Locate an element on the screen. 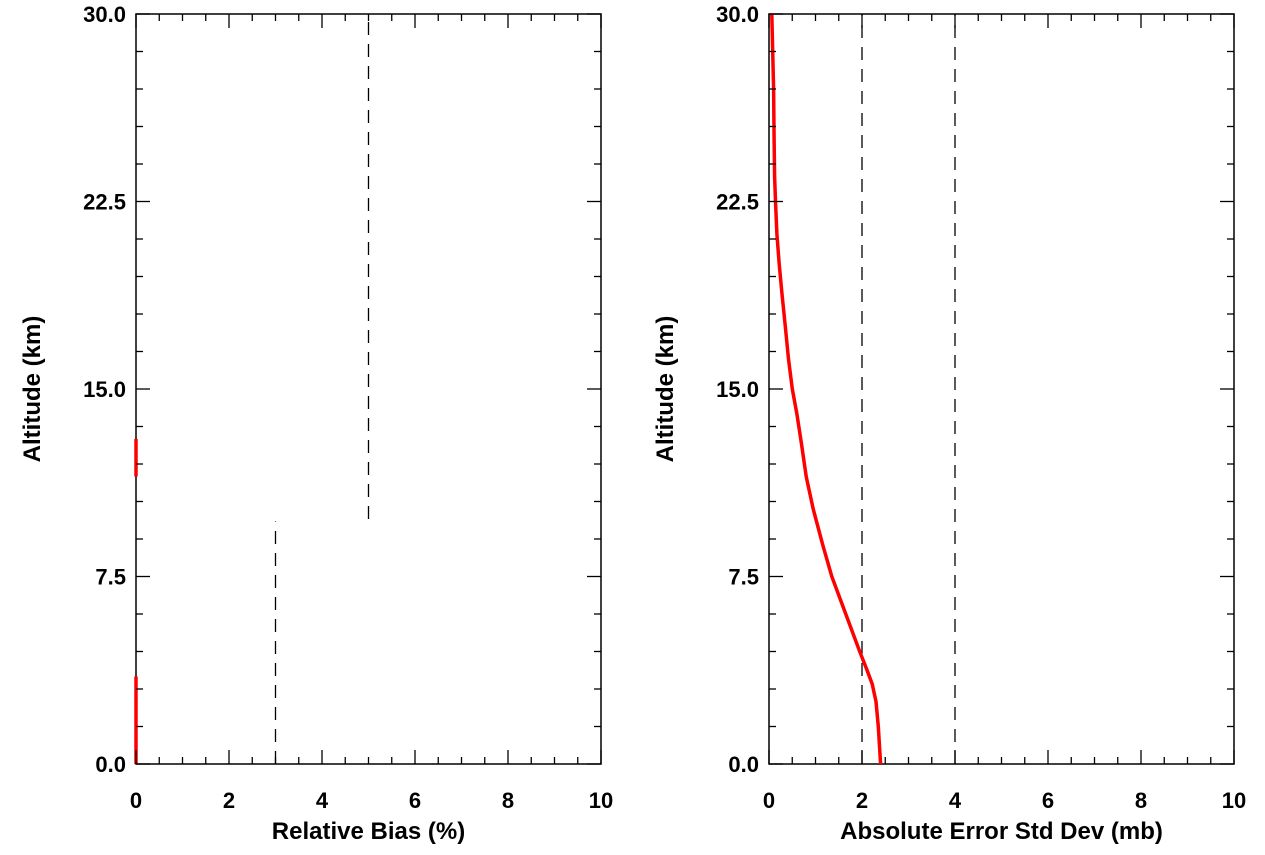 The image size is (1265, 855). x-axis-label: Absolute Error Std Dev (mb) is located at coordinates (1001, 831).